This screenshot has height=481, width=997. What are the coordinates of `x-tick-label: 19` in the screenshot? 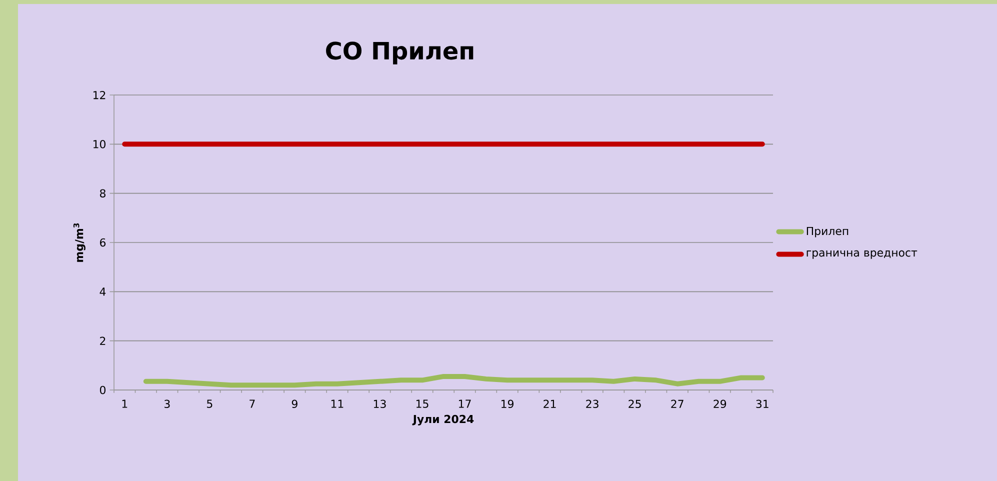 It's located at (508, 404).